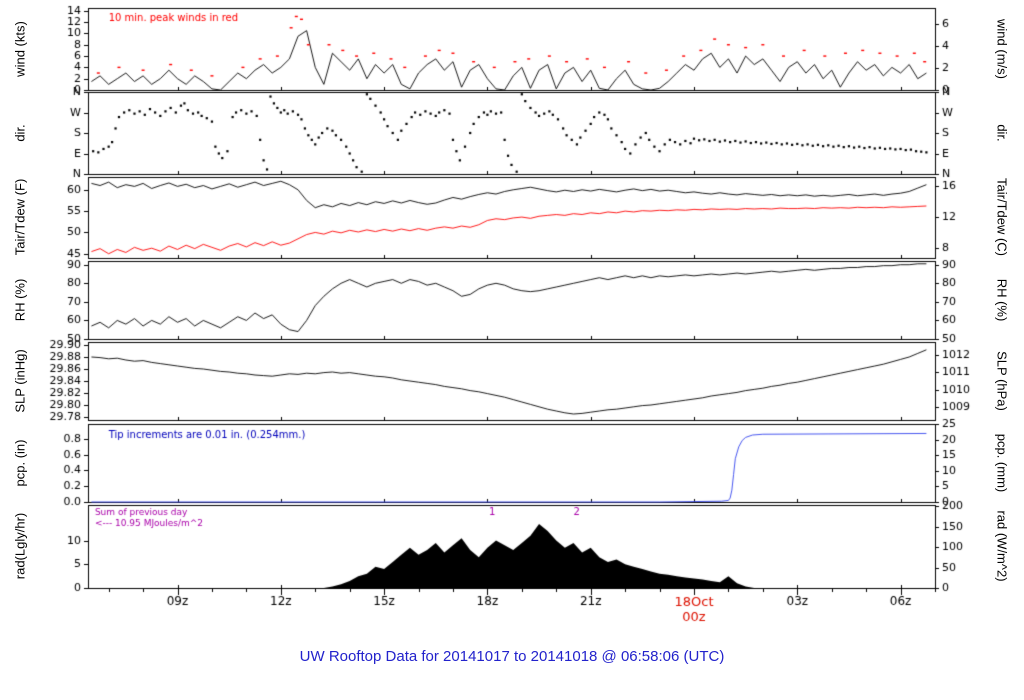 The height and width of the screenshot is (700, 1024). What do you see at coordinates (20, 546) in the screenshot?
I see `axis-label-rad-lgly: rad(Lgly/hr)` at bounding box center [20, 546].